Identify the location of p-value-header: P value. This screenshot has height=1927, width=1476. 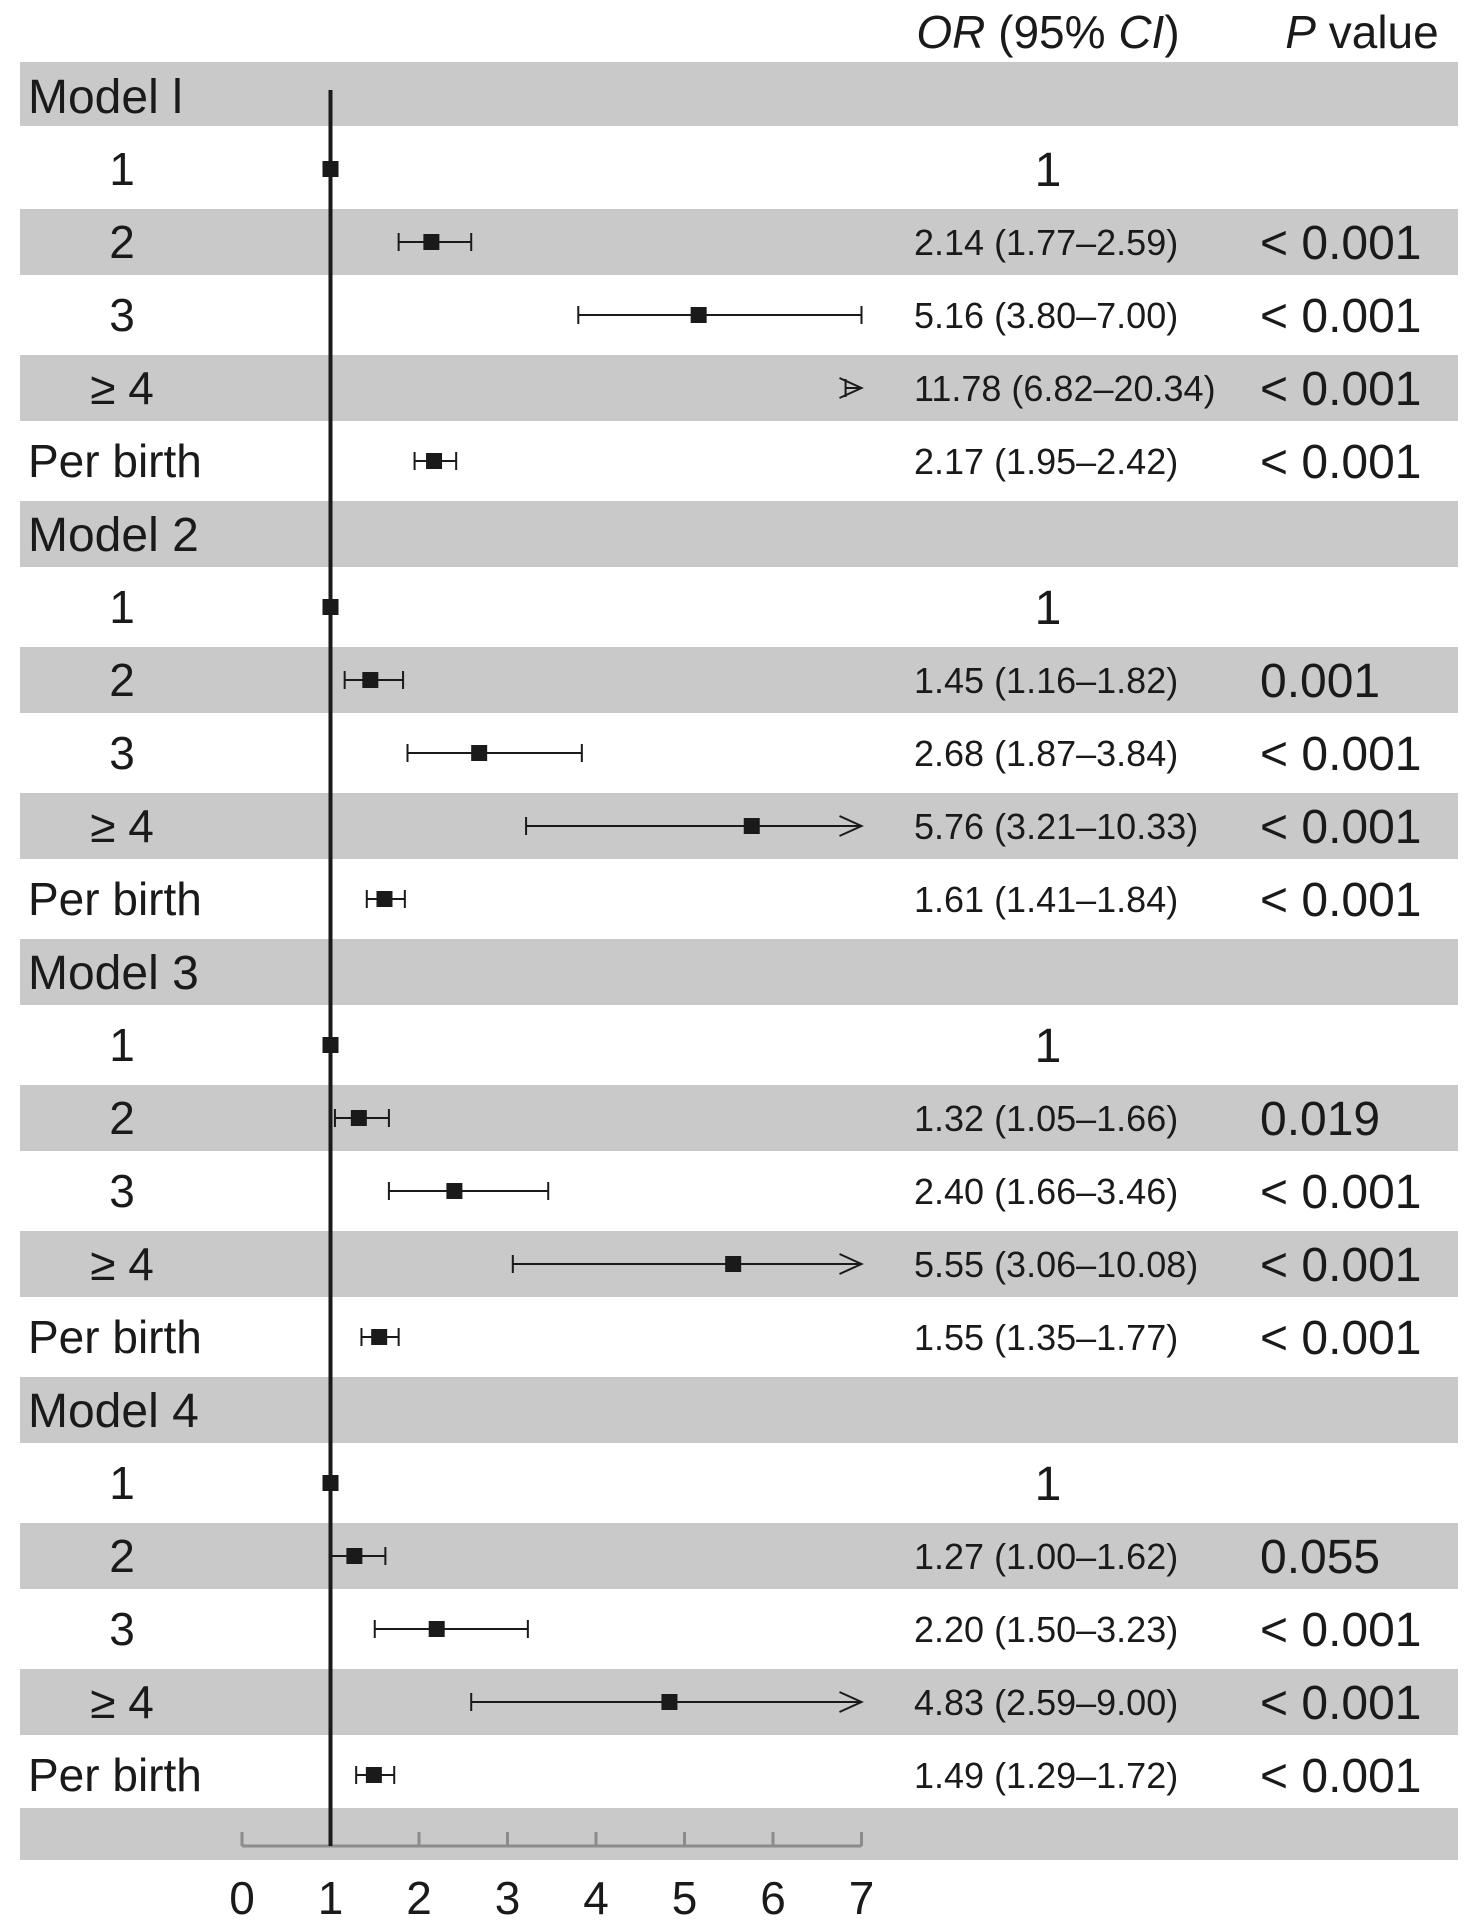
(1361, 32).